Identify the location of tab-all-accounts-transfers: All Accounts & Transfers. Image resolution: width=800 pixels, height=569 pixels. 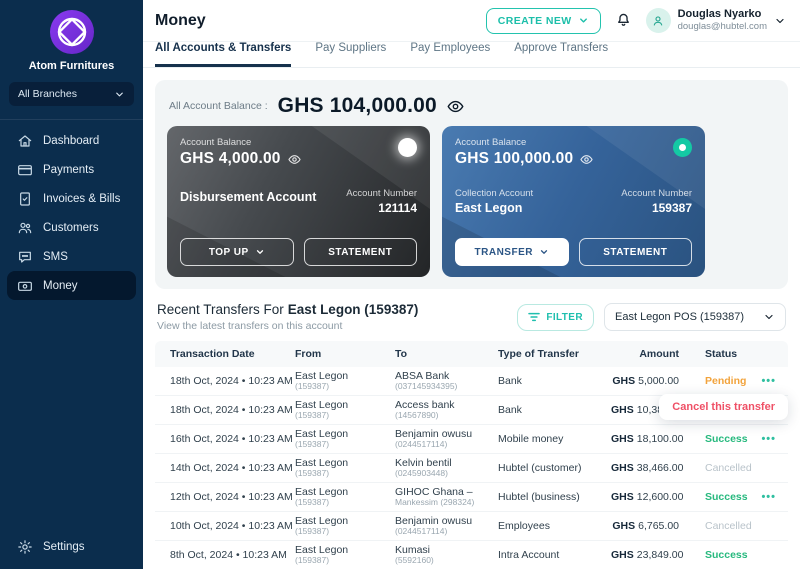
(223, 54).